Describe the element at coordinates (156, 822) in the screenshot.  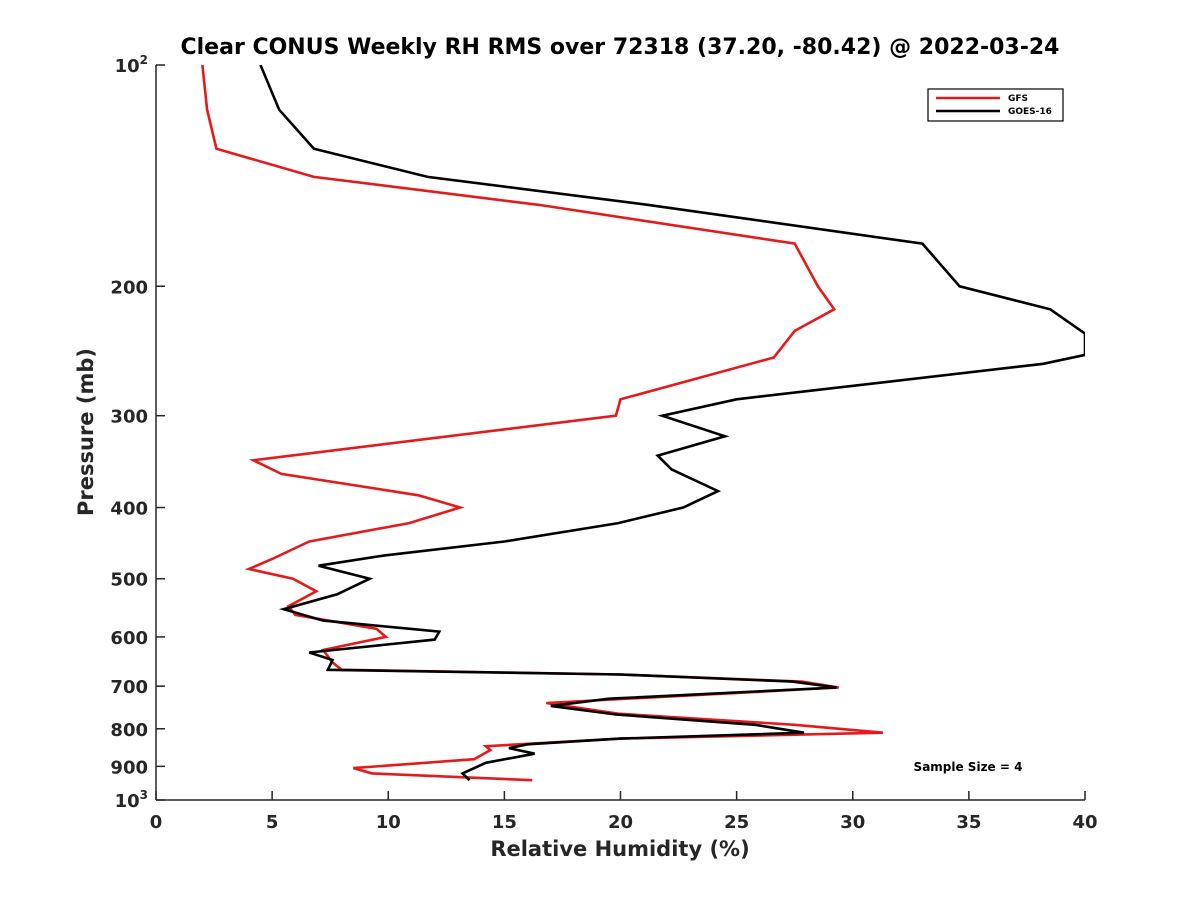
I see `x-tick-label: 0` at that location.